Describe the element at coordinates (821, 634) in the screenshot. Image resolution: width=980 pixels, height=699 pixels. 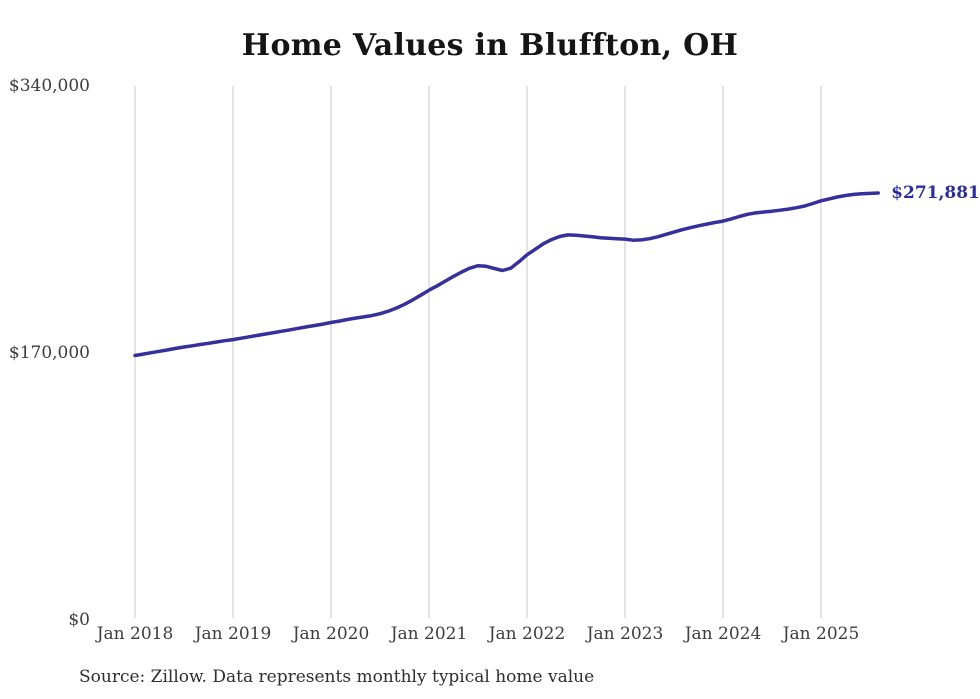
I see `x-axis-tick-label: Jan 2025` at that location.